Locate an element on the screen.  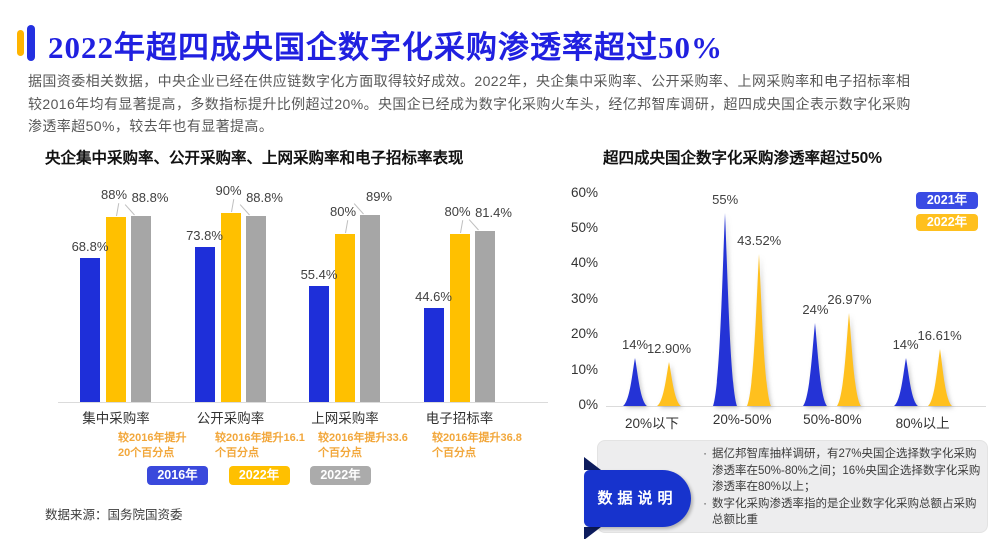
x-category-label: 电子招标率 is located at coordinates (459, 418).